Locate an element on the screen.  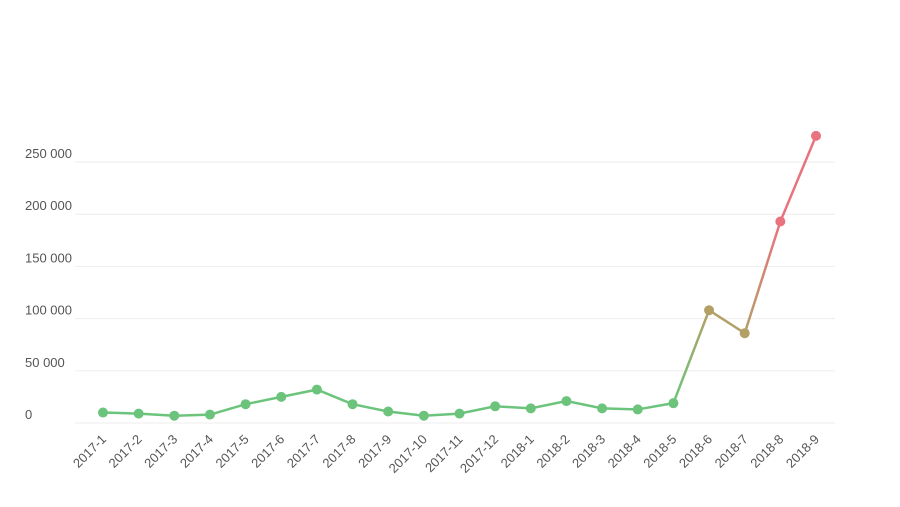
x-tick-label: 2017-1 is located at coordinates (89, 451).